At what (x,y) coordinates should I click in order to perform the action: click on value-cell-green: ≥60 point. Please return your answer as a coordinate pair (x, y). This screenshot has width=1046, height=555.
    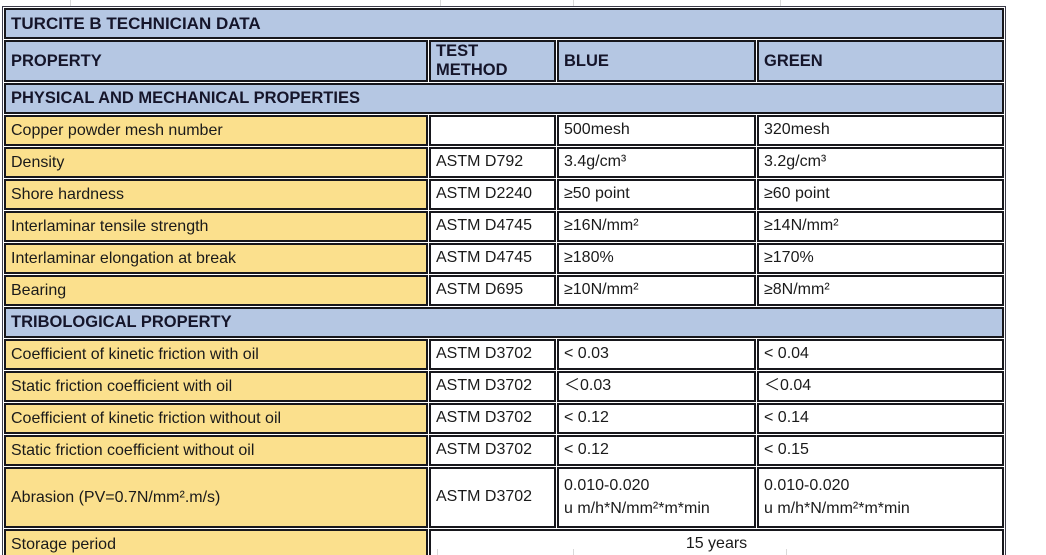
    Looking at the image, I should click on (880, 194).